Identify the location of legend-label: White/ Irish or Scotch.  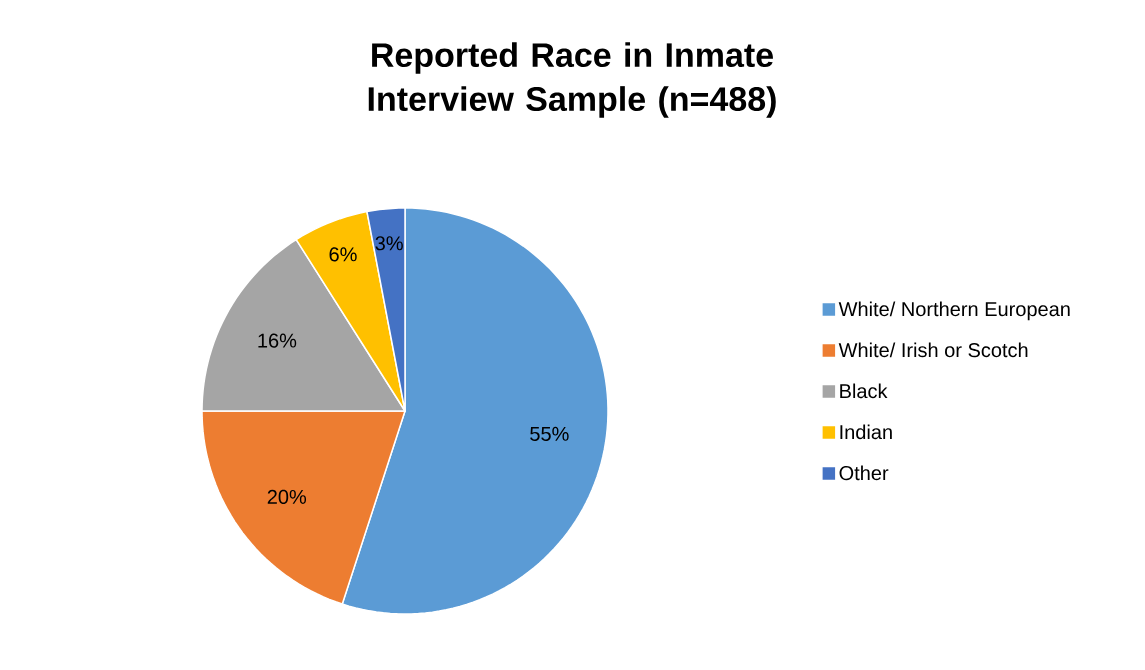
(933, 350).